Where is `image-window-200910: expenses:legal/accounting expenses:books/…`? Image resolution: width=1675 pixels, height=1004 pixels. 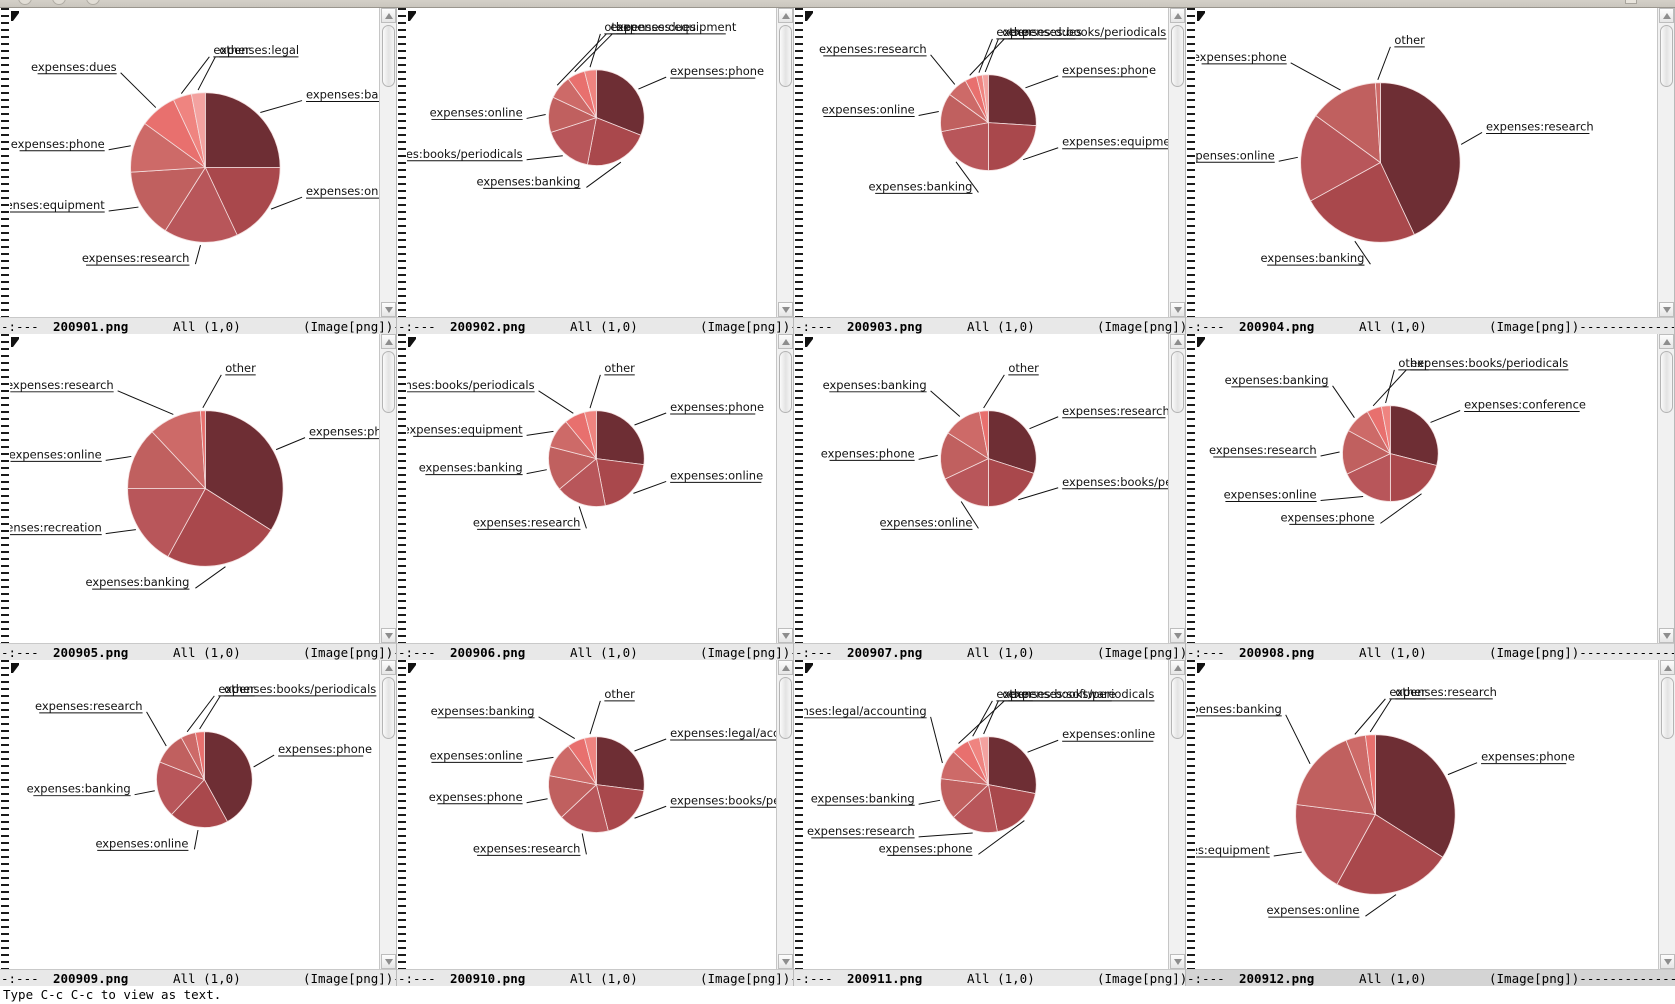
image-window-200910: expenses:legal/accounting expenses:books/… is located at coordinates (595, 823).